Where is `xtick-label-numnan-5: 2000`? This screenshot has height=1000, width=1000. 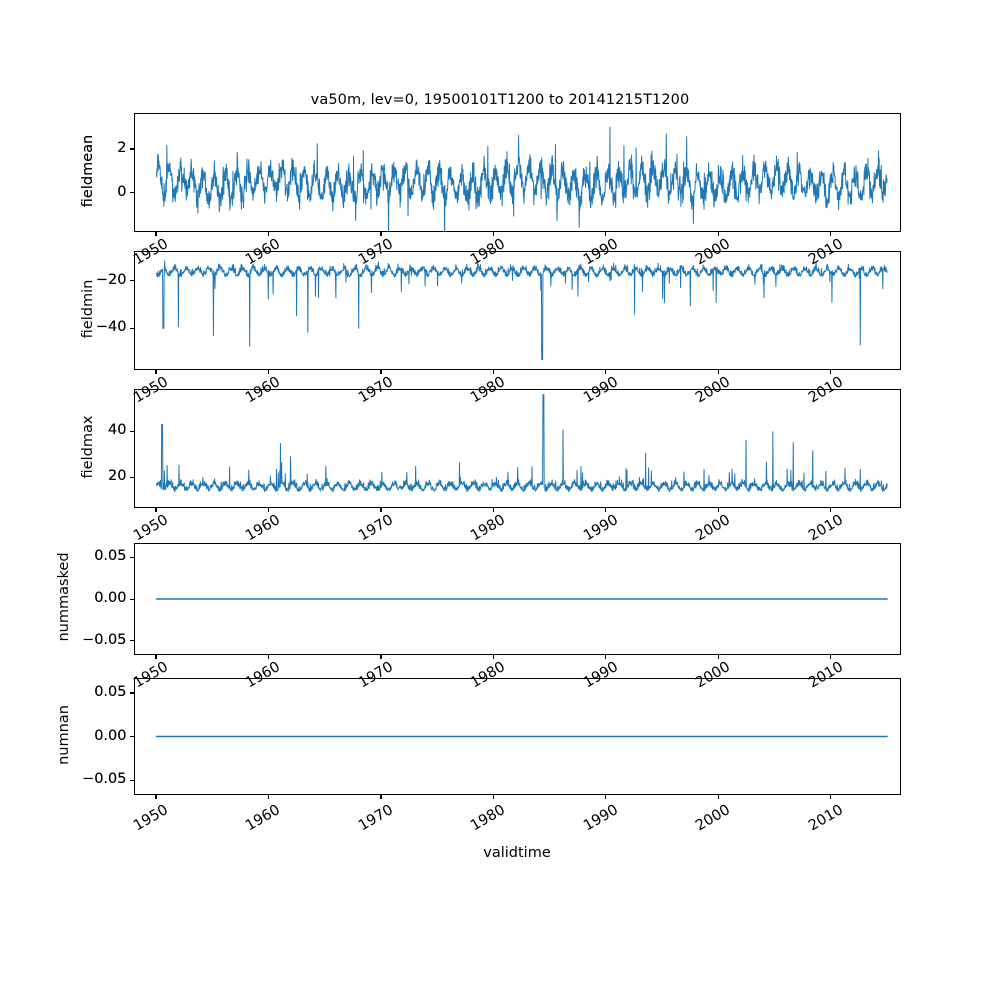 xtick-label-numnan-5: 2000 is located at coordinates (713, 818).